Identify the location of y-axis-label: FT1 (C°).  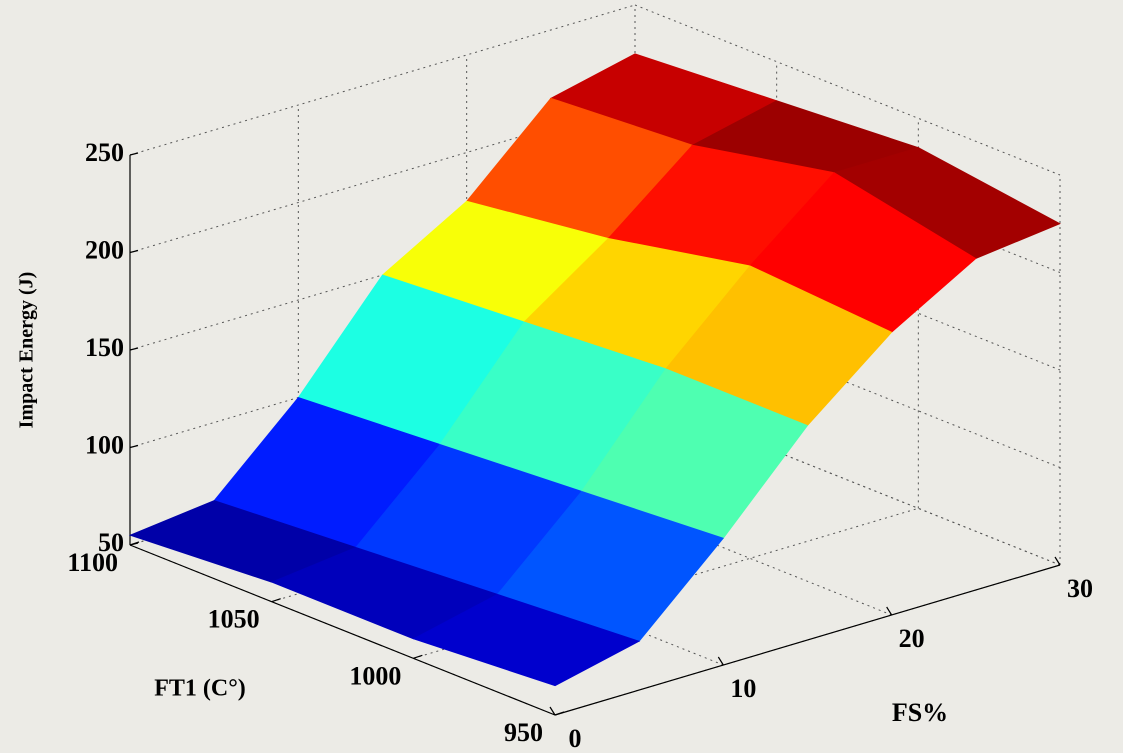
(200, 689).